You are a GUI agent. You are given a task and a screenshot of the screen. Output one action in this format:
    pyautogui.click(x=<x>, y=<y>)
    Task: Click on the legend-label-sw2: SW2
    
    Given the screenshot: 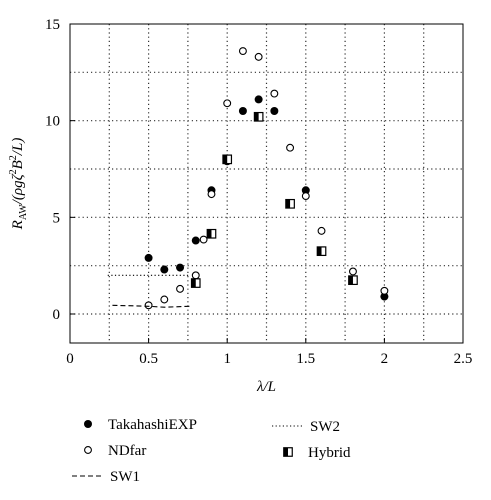 What is the action you would take?
    pyautogui.click(x=325, y=427)
    